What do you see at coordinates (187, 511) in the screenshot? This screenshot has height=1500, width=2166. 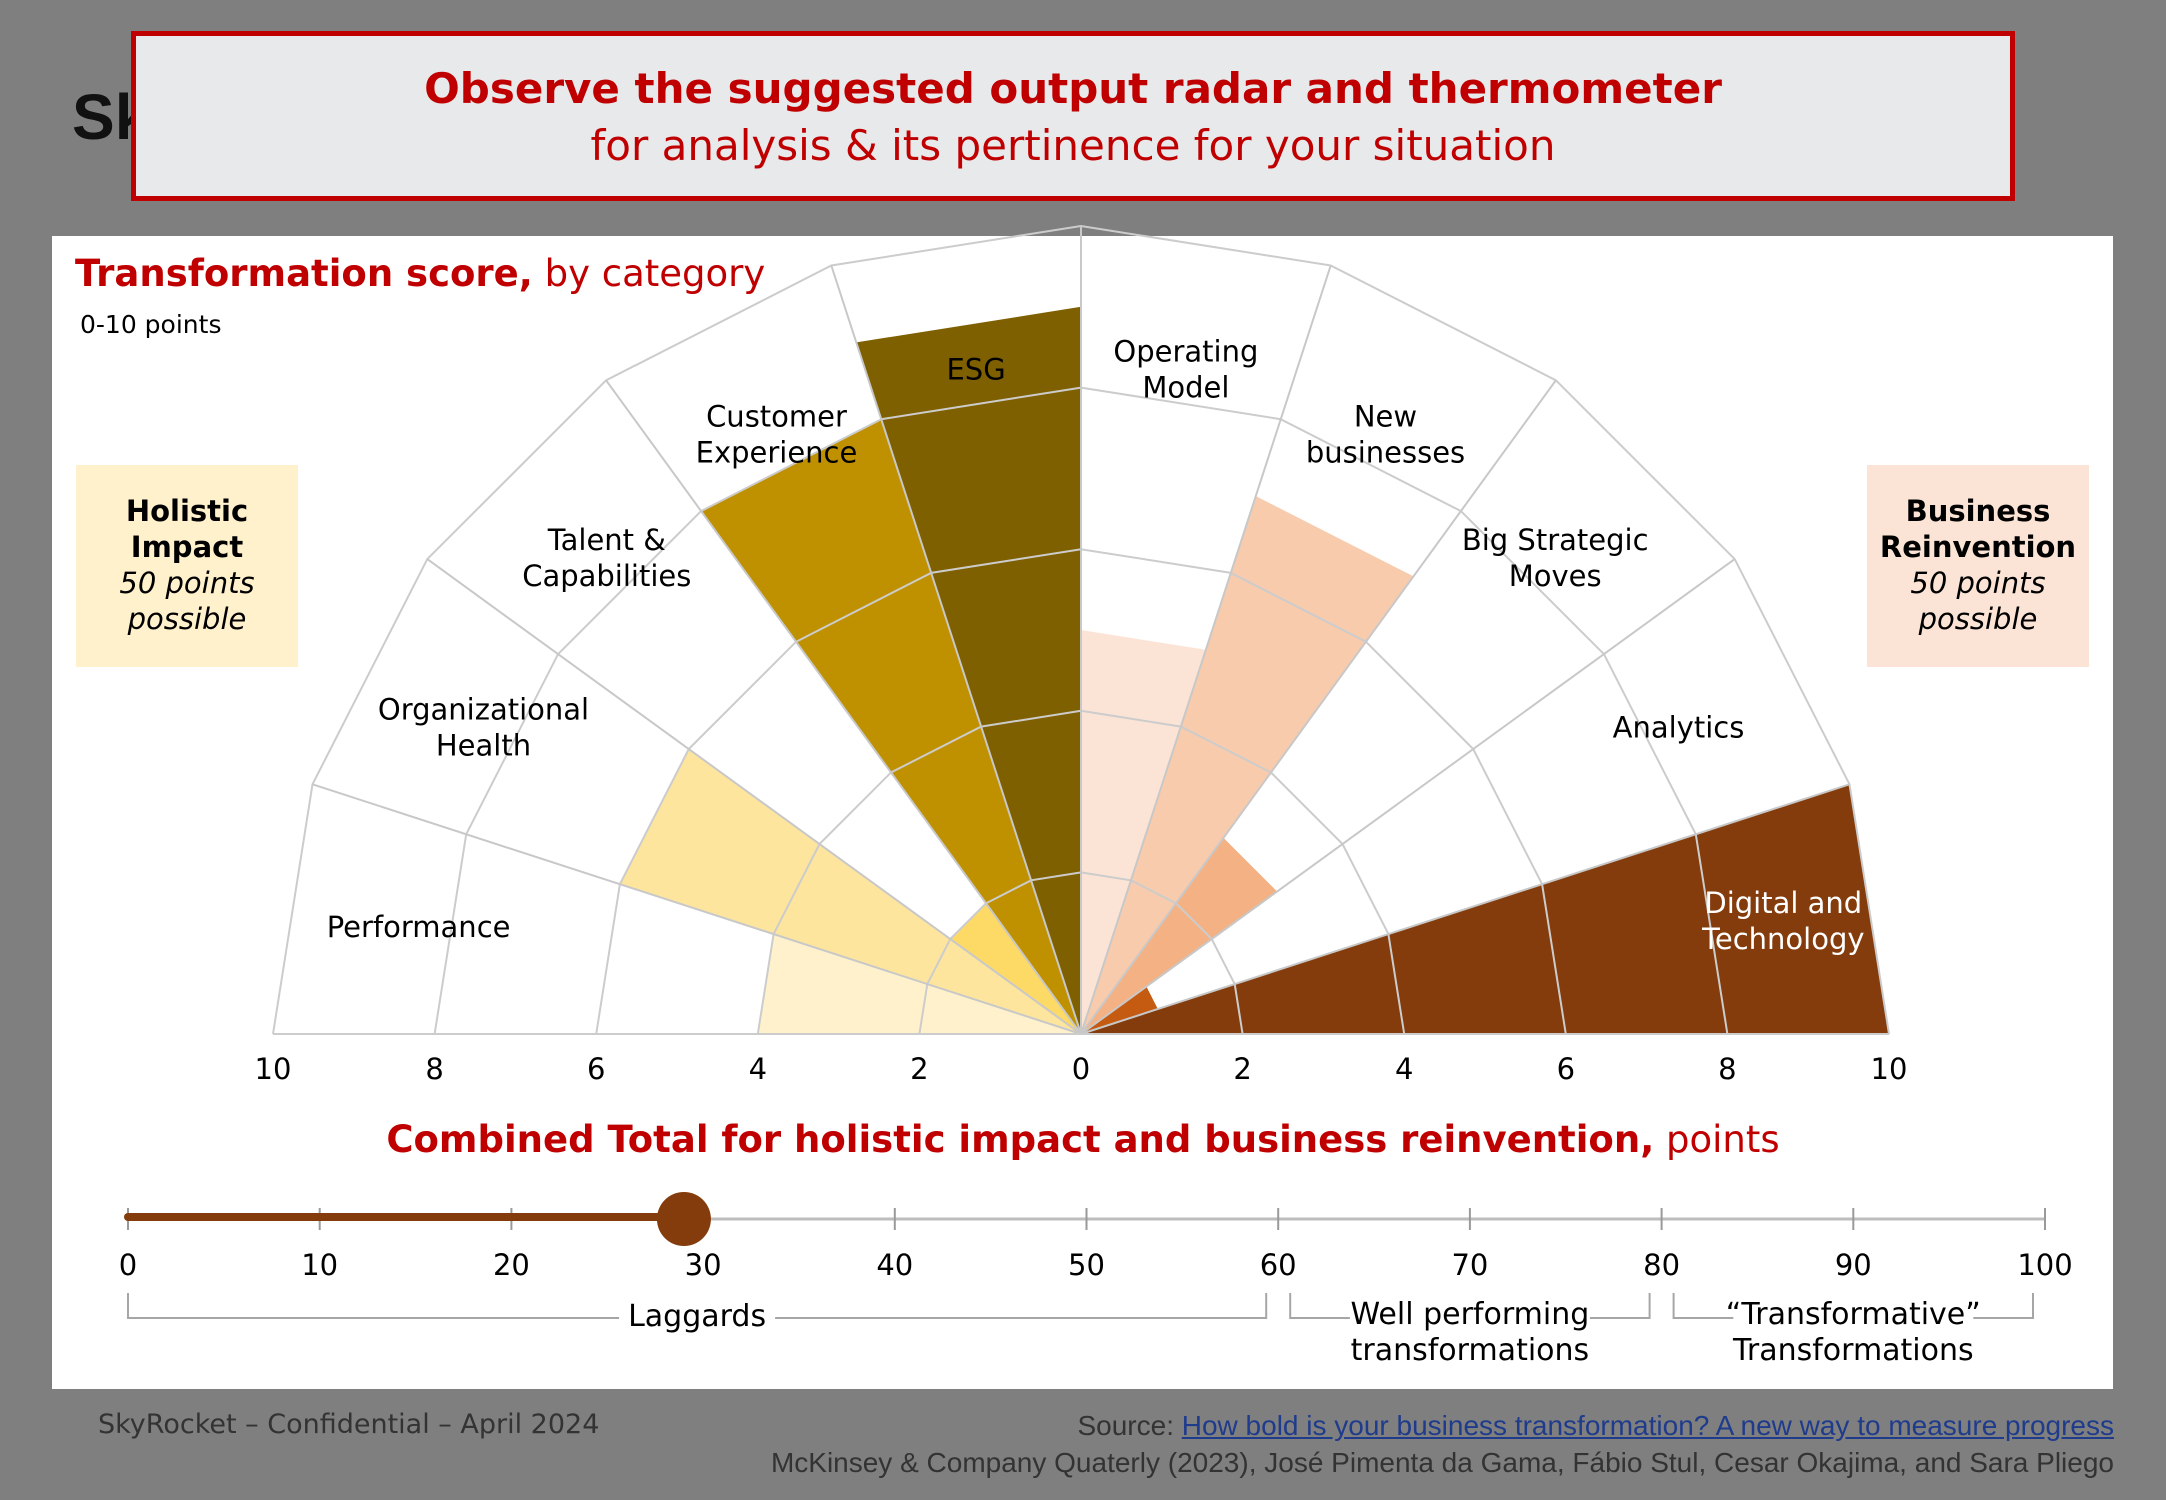 I see `holistic-title-1: Holistic` at bounding box center [187, 511].